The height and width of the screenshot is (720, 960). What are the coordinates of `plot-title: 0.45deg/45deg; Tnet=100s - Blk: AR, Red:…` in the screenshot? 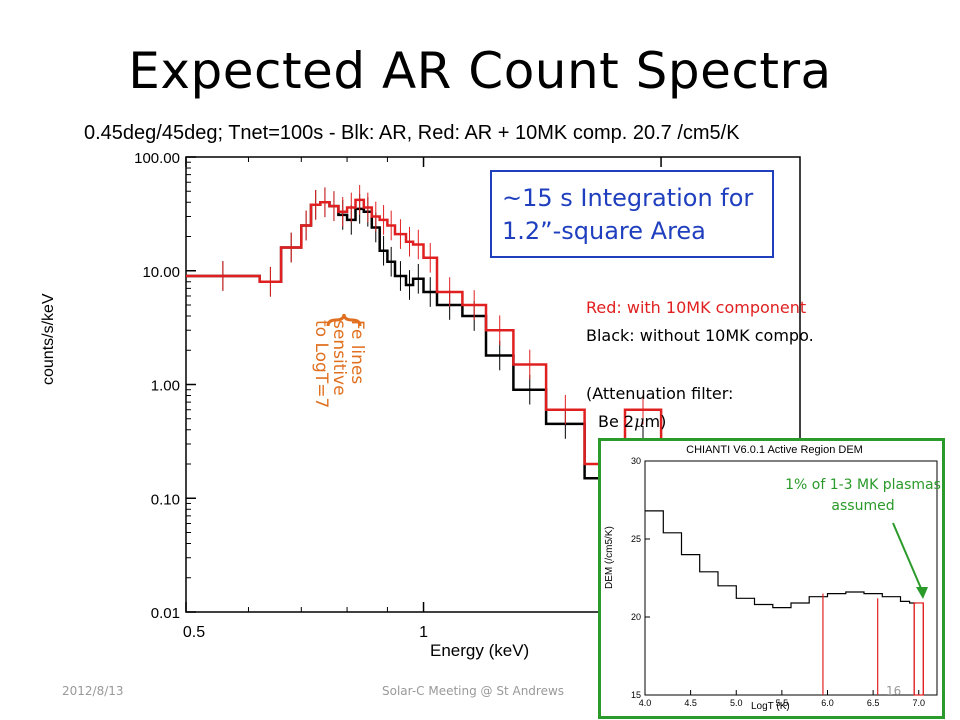 It's located at (412, 133).